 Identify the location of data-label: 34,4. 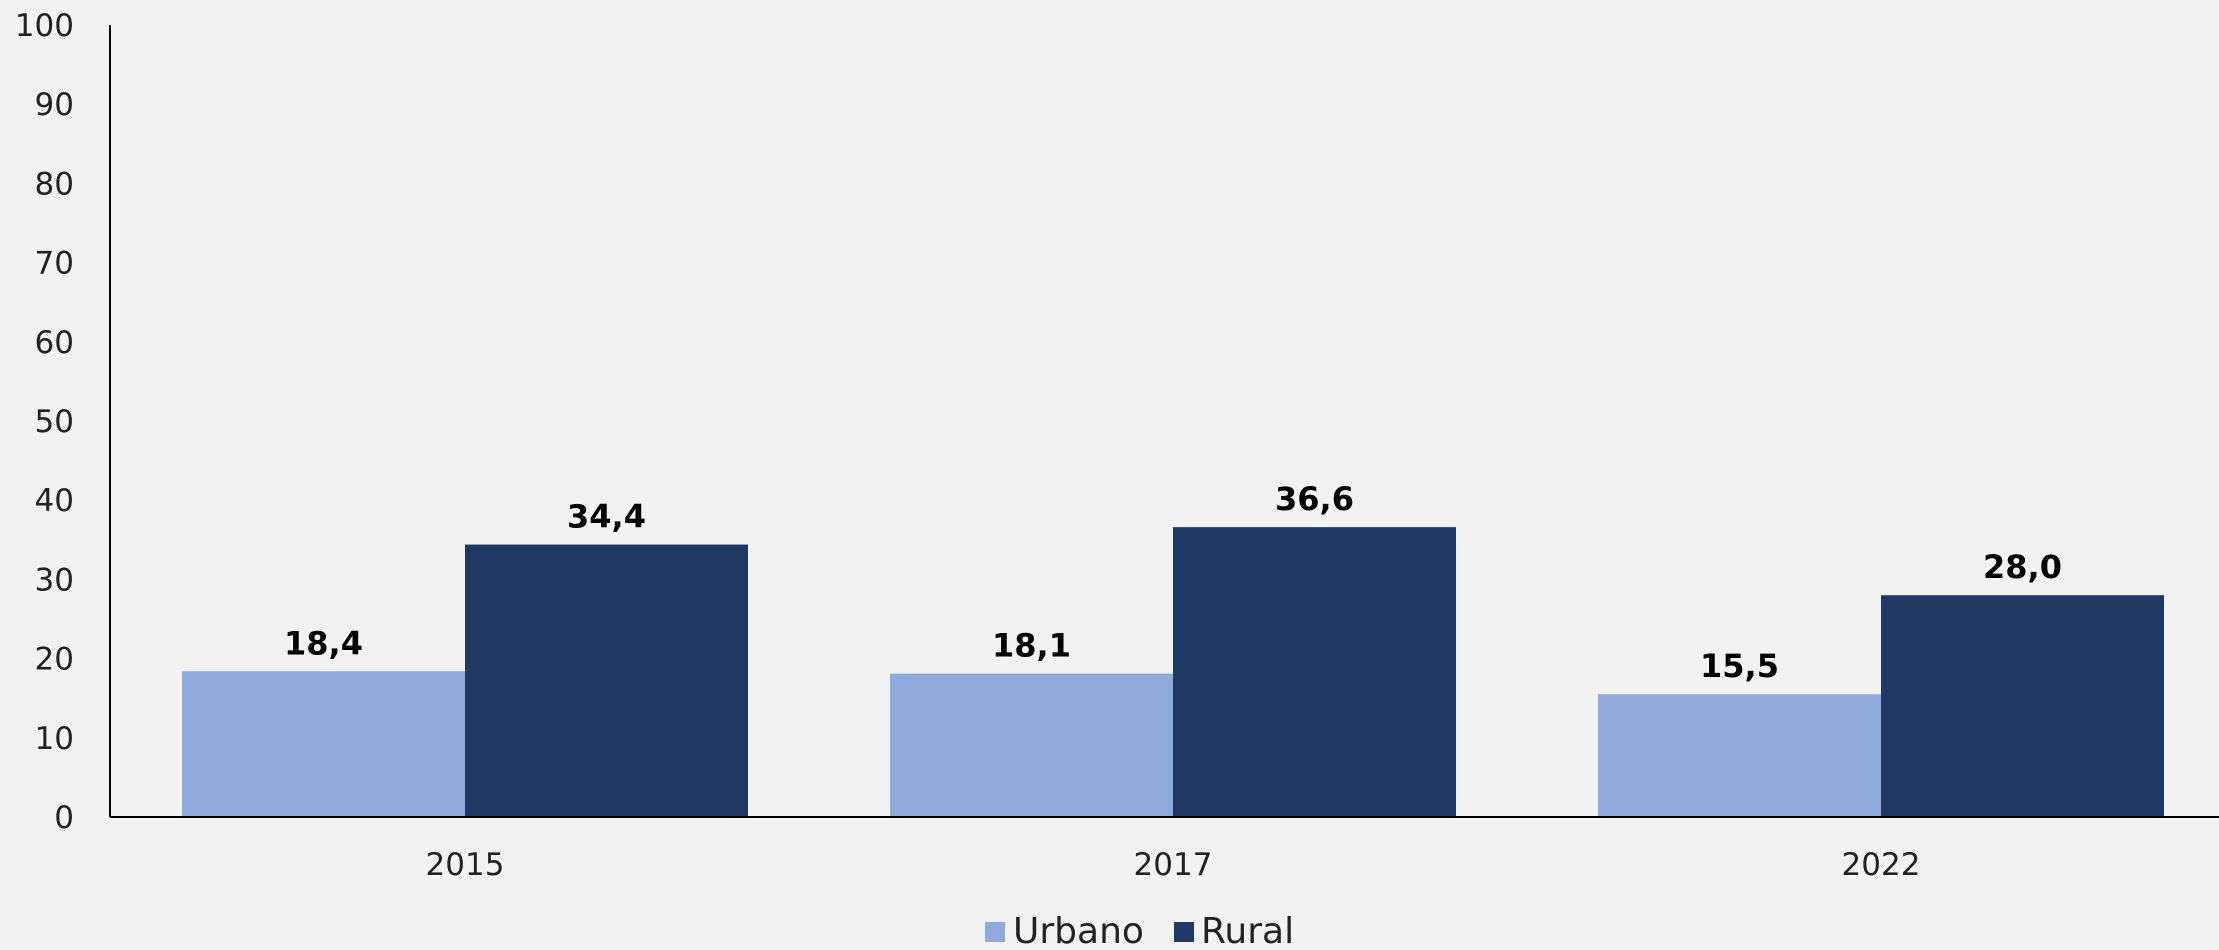
(606, 517).